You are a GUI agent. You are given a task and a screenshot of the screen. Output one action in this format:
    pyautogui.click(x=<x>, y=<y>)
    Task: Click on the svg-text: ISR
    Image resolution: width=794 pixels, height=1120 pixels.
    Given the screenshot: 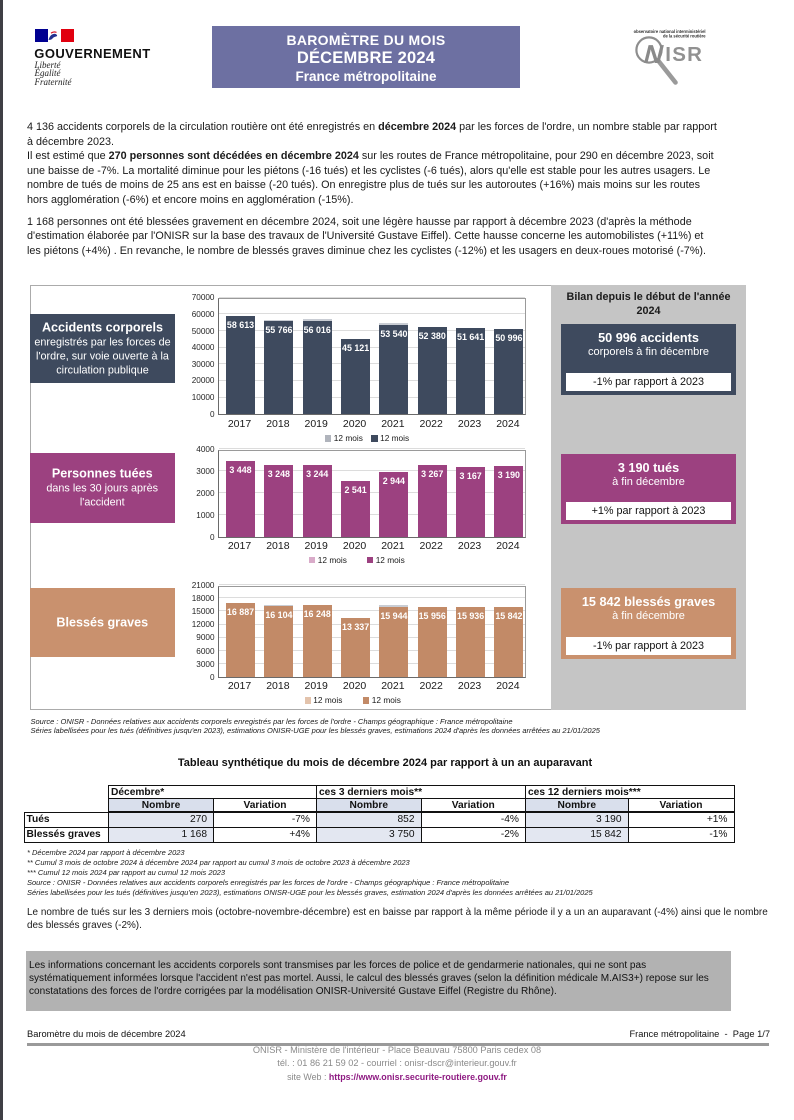 What is the action you would take?
    pyautogui.click(x=684, y=54)
    